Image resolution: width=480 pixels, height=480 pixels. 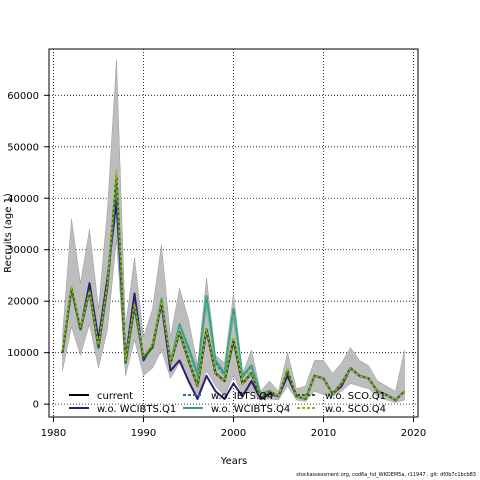 I want to click on legend-label-sco-q1: w.o. SCO.Q1, so click(x=355, y=396).